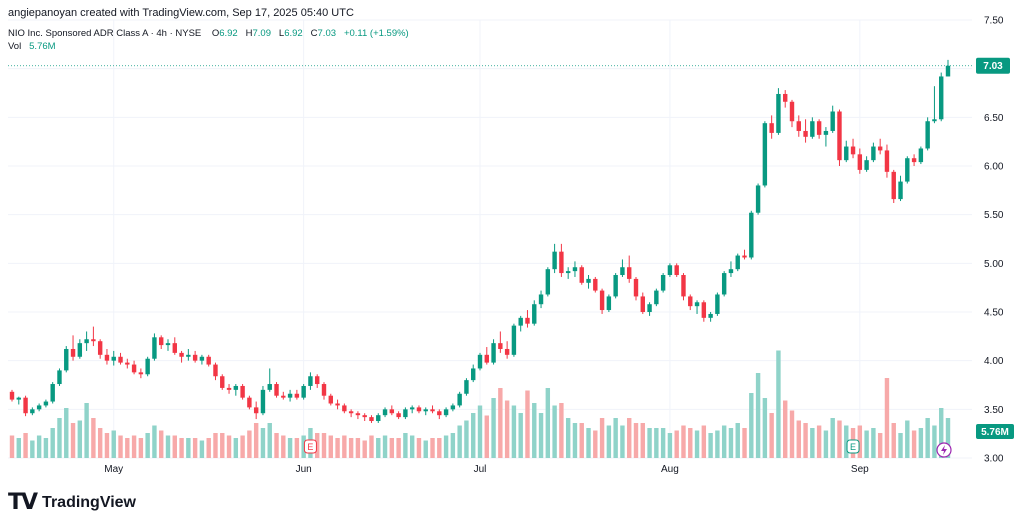 The width and height of the screenshot is (1024, 522). Describe the element at coordinates (860, 469) in the screenshot. I see `x-tick-label: Sep` at that location.